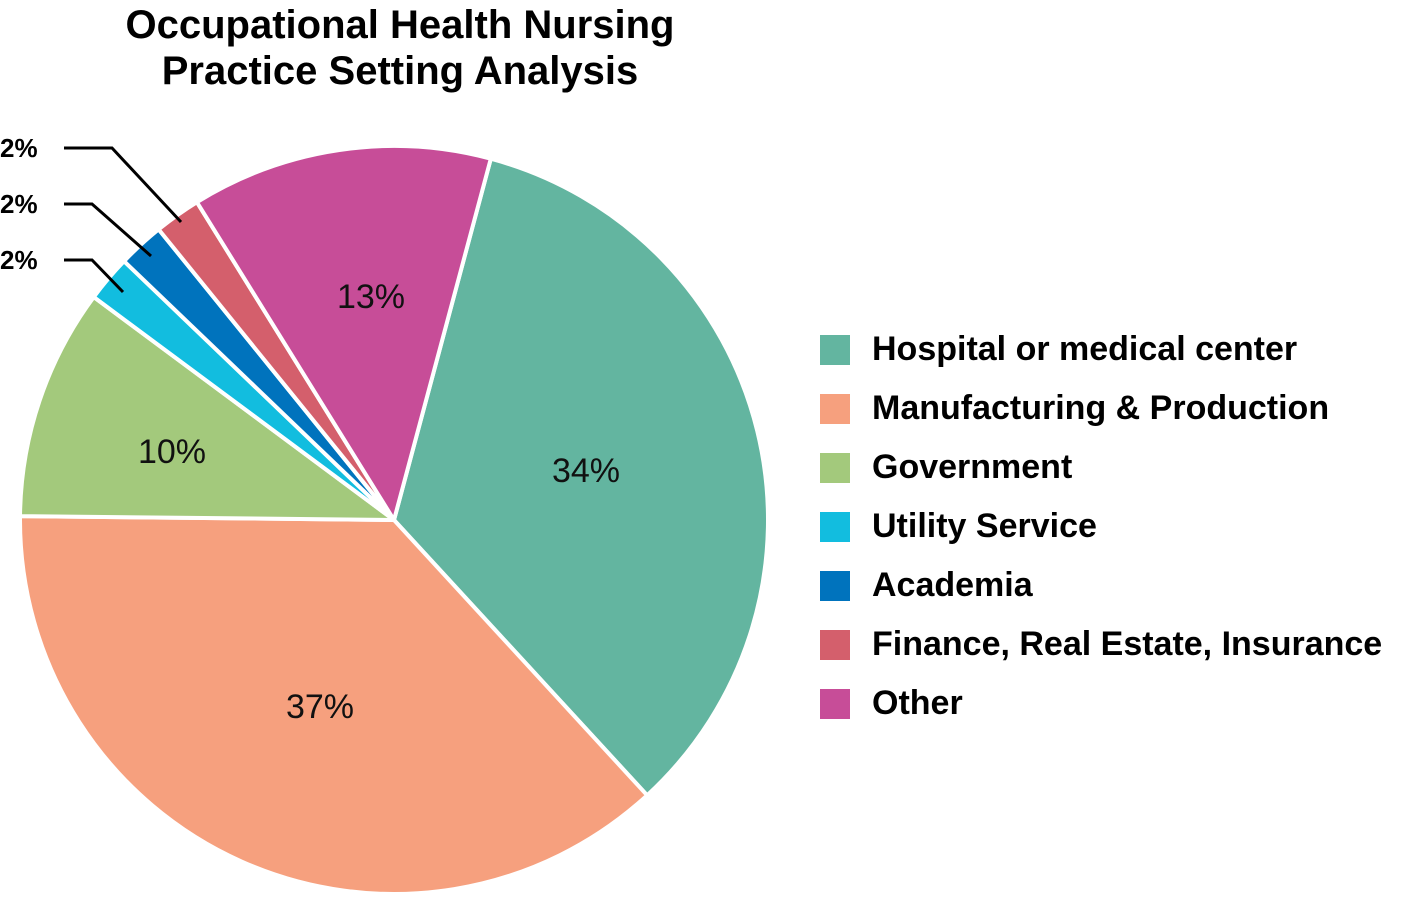 The width and height of the screenshot is (1402, 898). Describe the element at coordinates (972, 467) in the screenshot. I see `legend-label: Government` at that location.